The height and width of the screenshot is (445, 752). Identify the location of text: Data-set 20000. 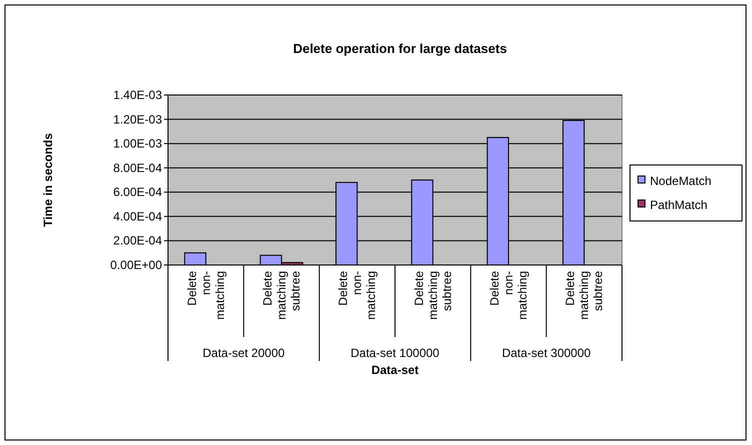
(244, 353).